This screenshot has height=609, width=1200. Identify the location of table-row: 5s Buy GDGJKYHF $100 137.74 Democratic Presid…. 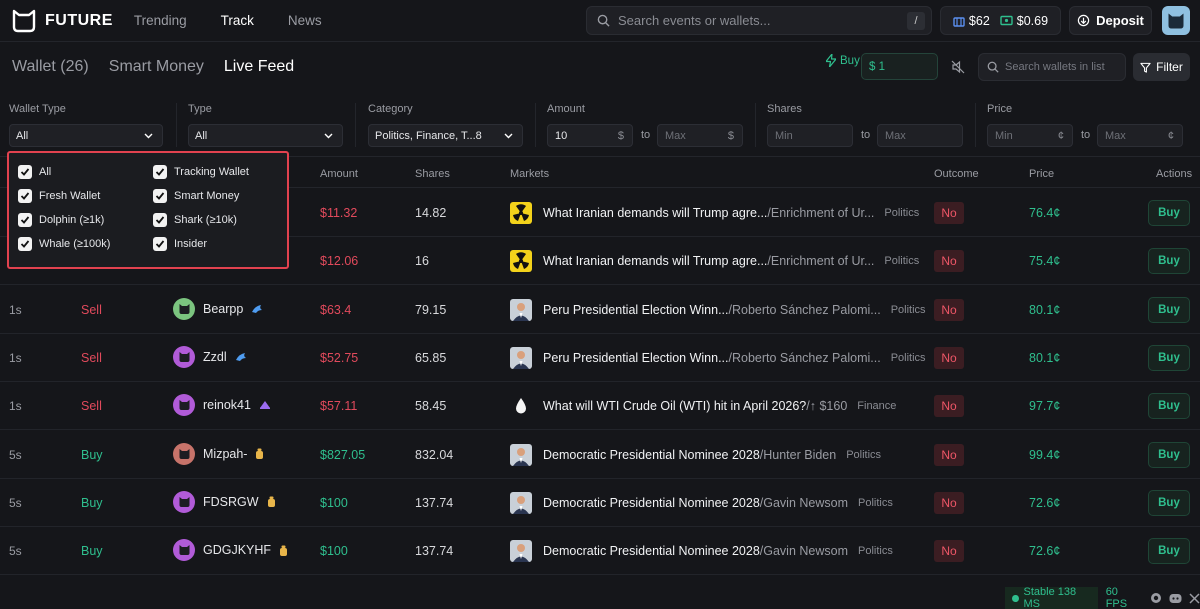
(600, 551).